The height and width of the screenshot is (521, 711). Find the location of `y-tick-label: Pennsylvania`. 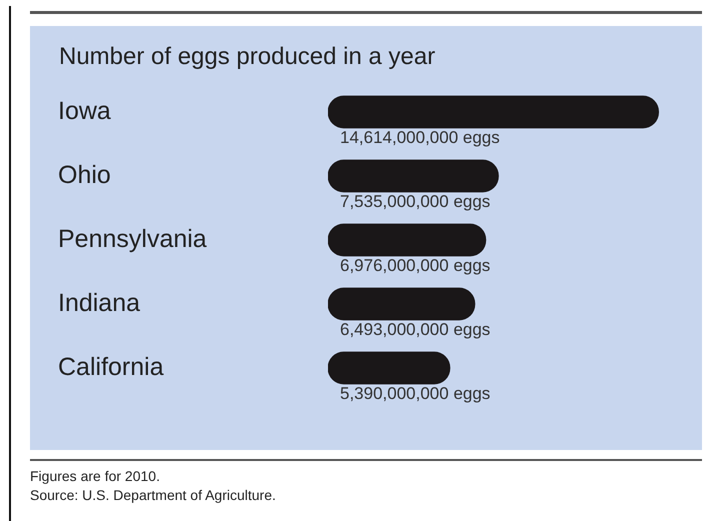

y-tick-label: Pennsylvania is located at coordinates (132, 238).